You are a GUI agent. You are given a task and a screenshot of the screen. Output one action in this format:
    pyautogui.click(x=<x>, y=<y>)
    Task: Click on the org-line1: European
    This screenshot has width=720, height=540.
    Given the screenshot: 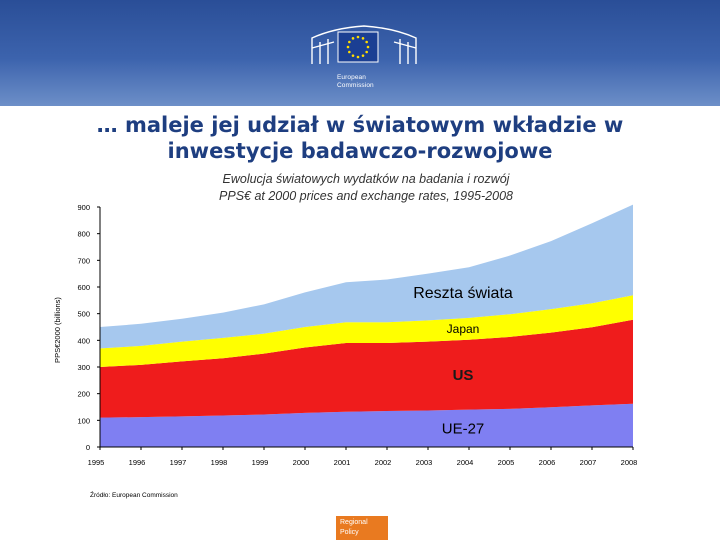 What is the action you would take?
    pyautogui.click(x=351, y=77)
    